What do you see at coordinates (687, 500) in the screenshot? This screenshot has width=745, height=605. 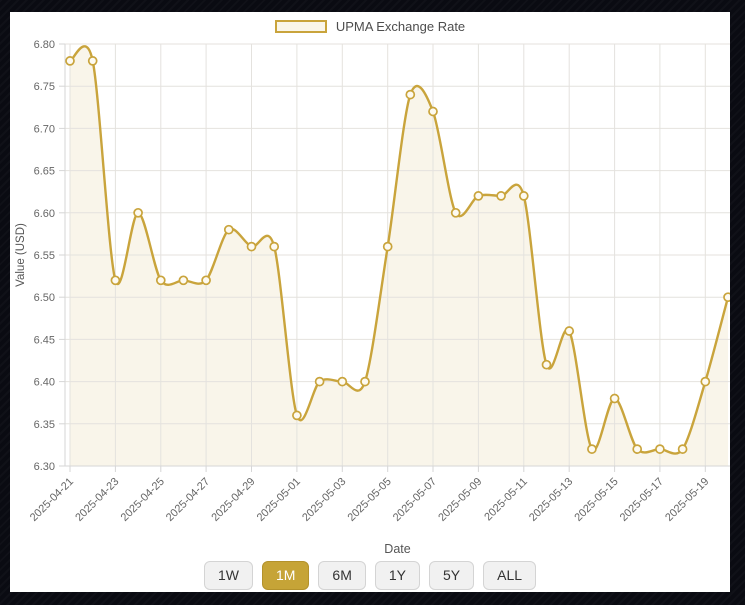 I see `x-tick-label: 2025-05-19` at bounding box center [687, 500].